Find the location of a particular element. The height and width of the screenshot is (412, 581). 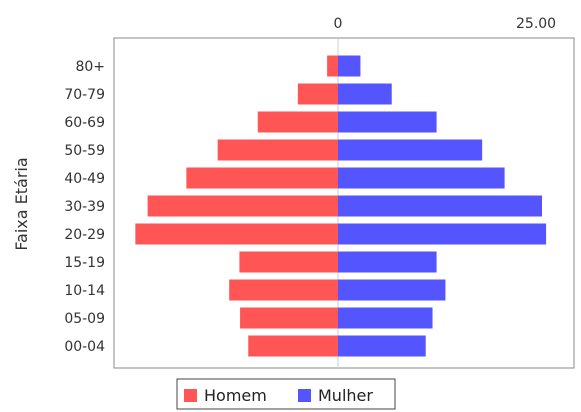

category-label: 50-59 is located at coordinates (84, 151).